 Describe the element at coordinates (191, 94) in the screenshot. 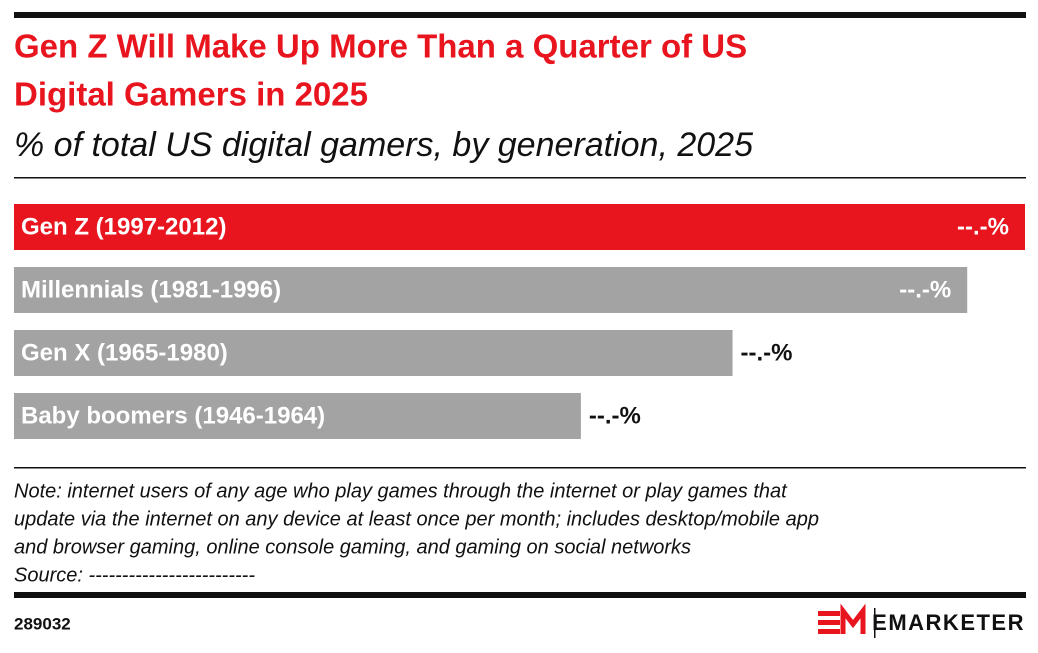

I see `chart-title: Digital Gamers in 2025` at that location.